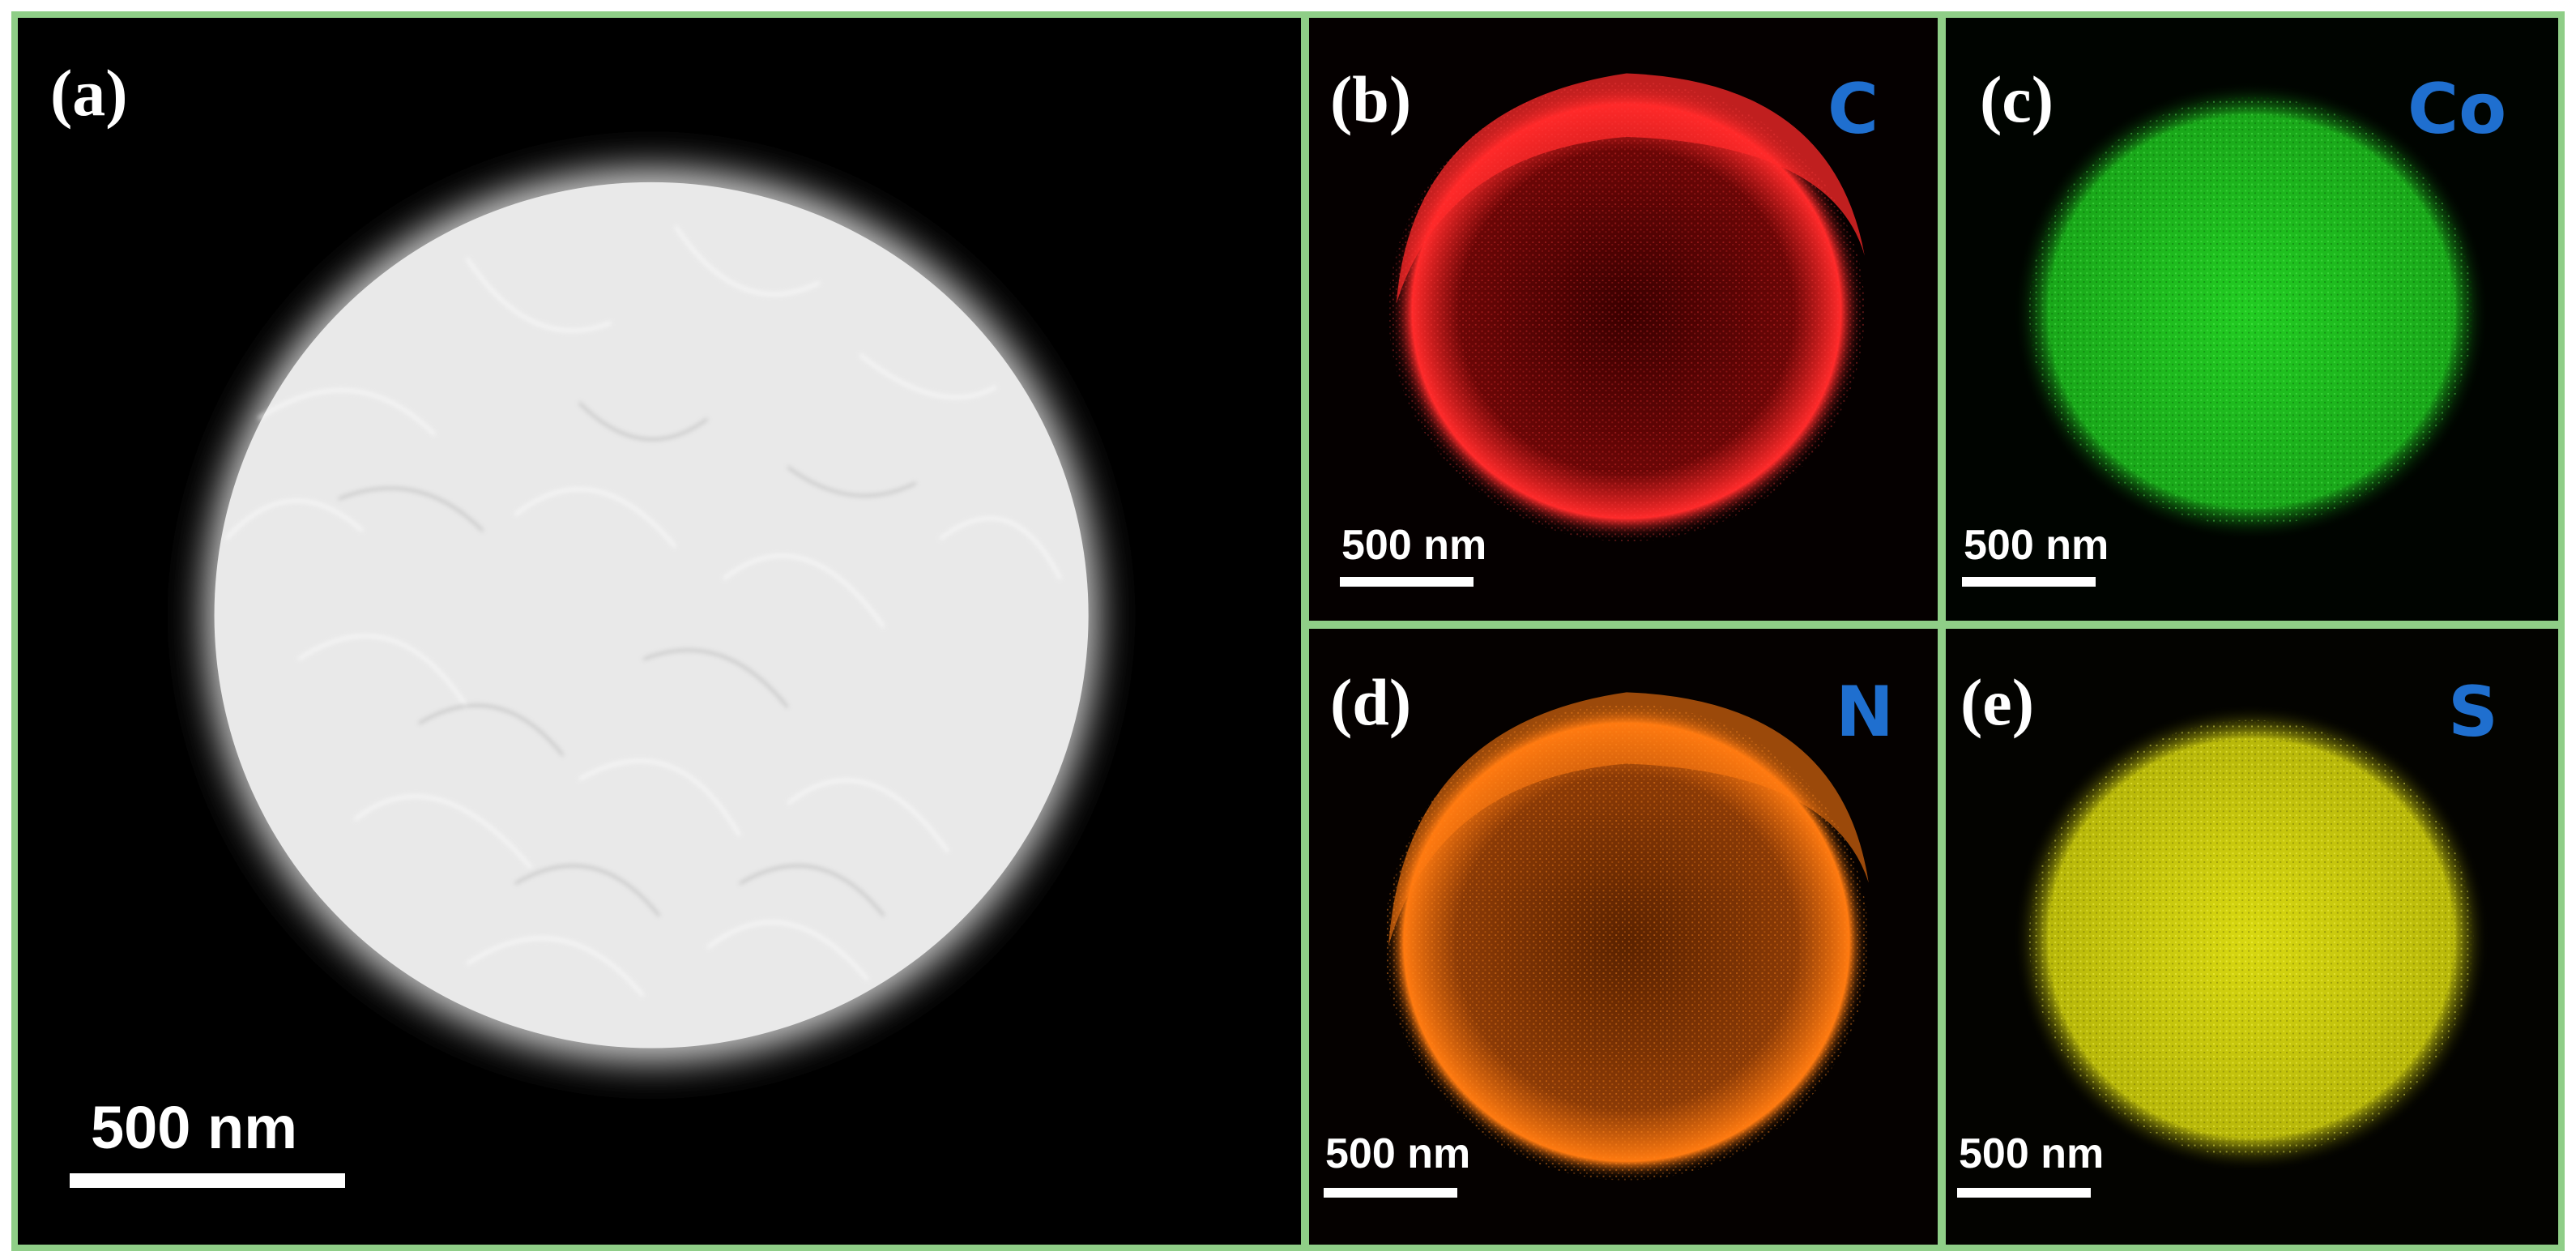 This screenshot has height=1260, width=2576. What do you see at coordinates (2457, 109) in the screenshot?
I see `element-label-co: Co` at bounding box center [2457, 109].